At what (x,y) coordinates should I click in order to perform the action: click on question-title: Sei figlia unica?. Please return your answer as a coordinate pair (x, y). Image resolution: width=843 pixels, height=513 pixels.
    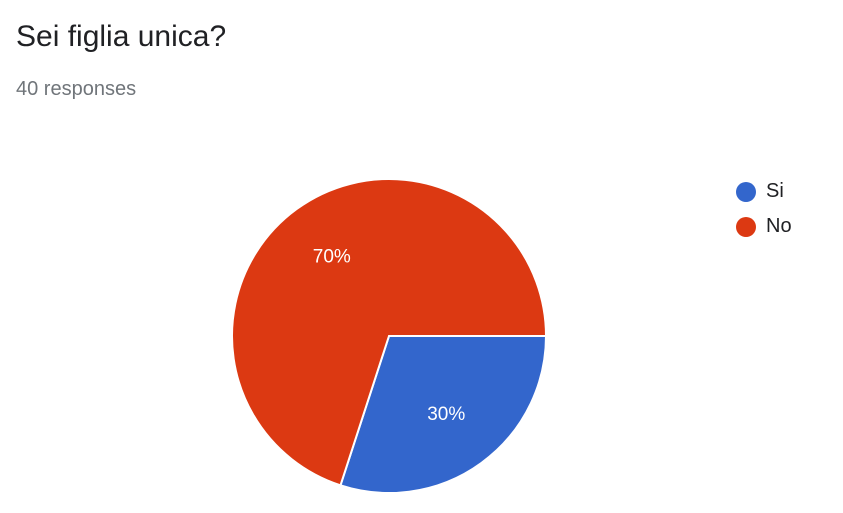
    Looking at the image, I should click on (121, 36).